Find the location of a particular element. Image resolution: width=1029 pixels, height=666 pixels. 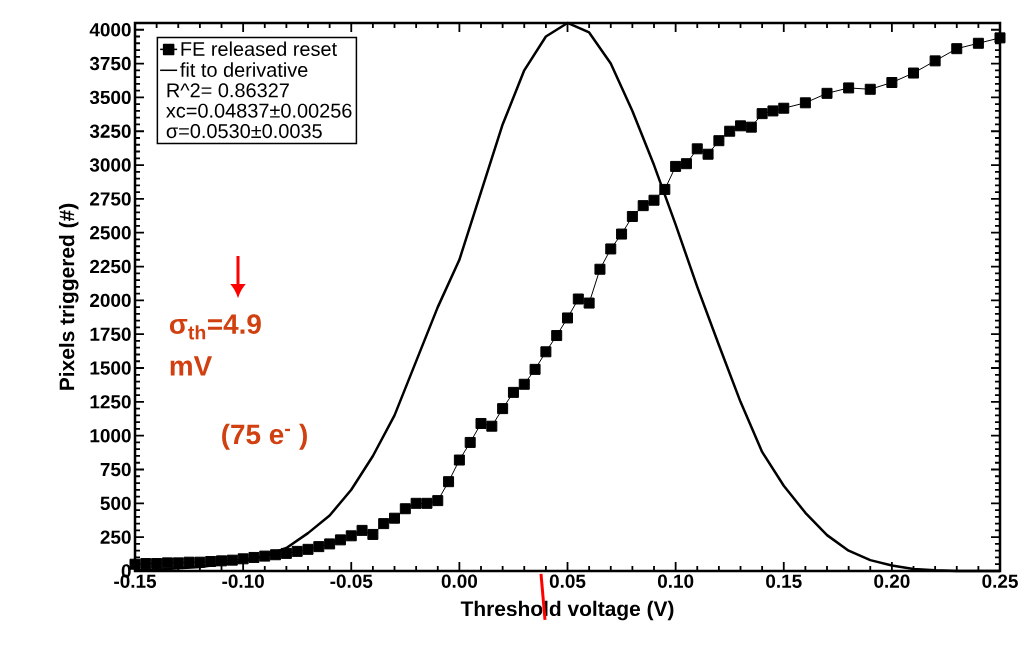

y-tick-label: 250 is located at coordinates (115, 537).